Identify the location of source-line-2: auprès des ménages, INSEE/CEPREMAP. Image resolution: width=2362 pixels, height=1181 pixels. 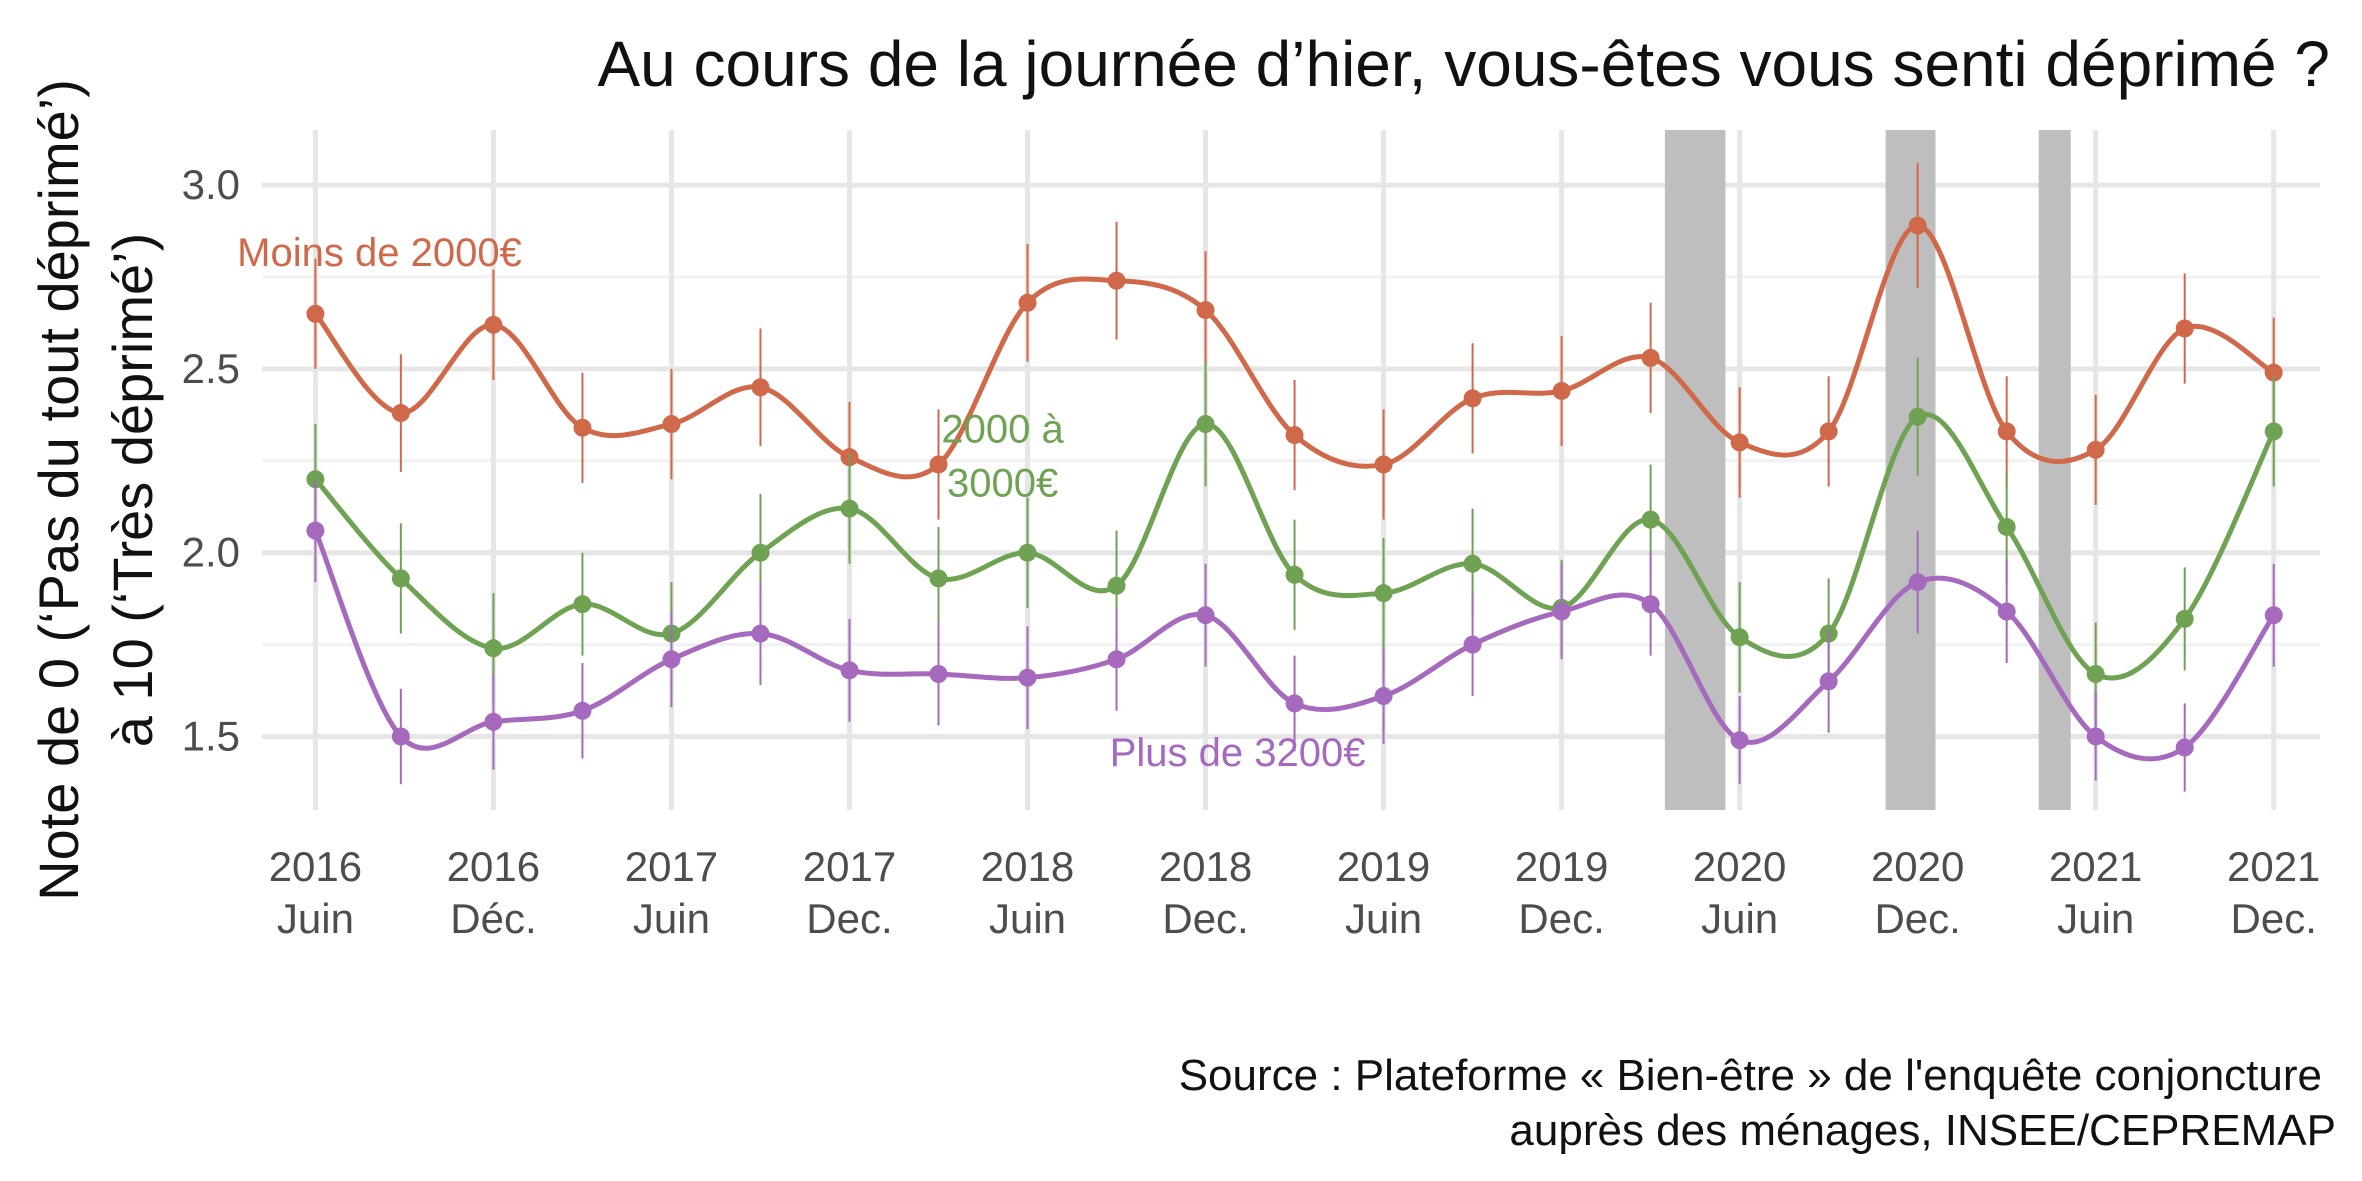
(1922, 1130).